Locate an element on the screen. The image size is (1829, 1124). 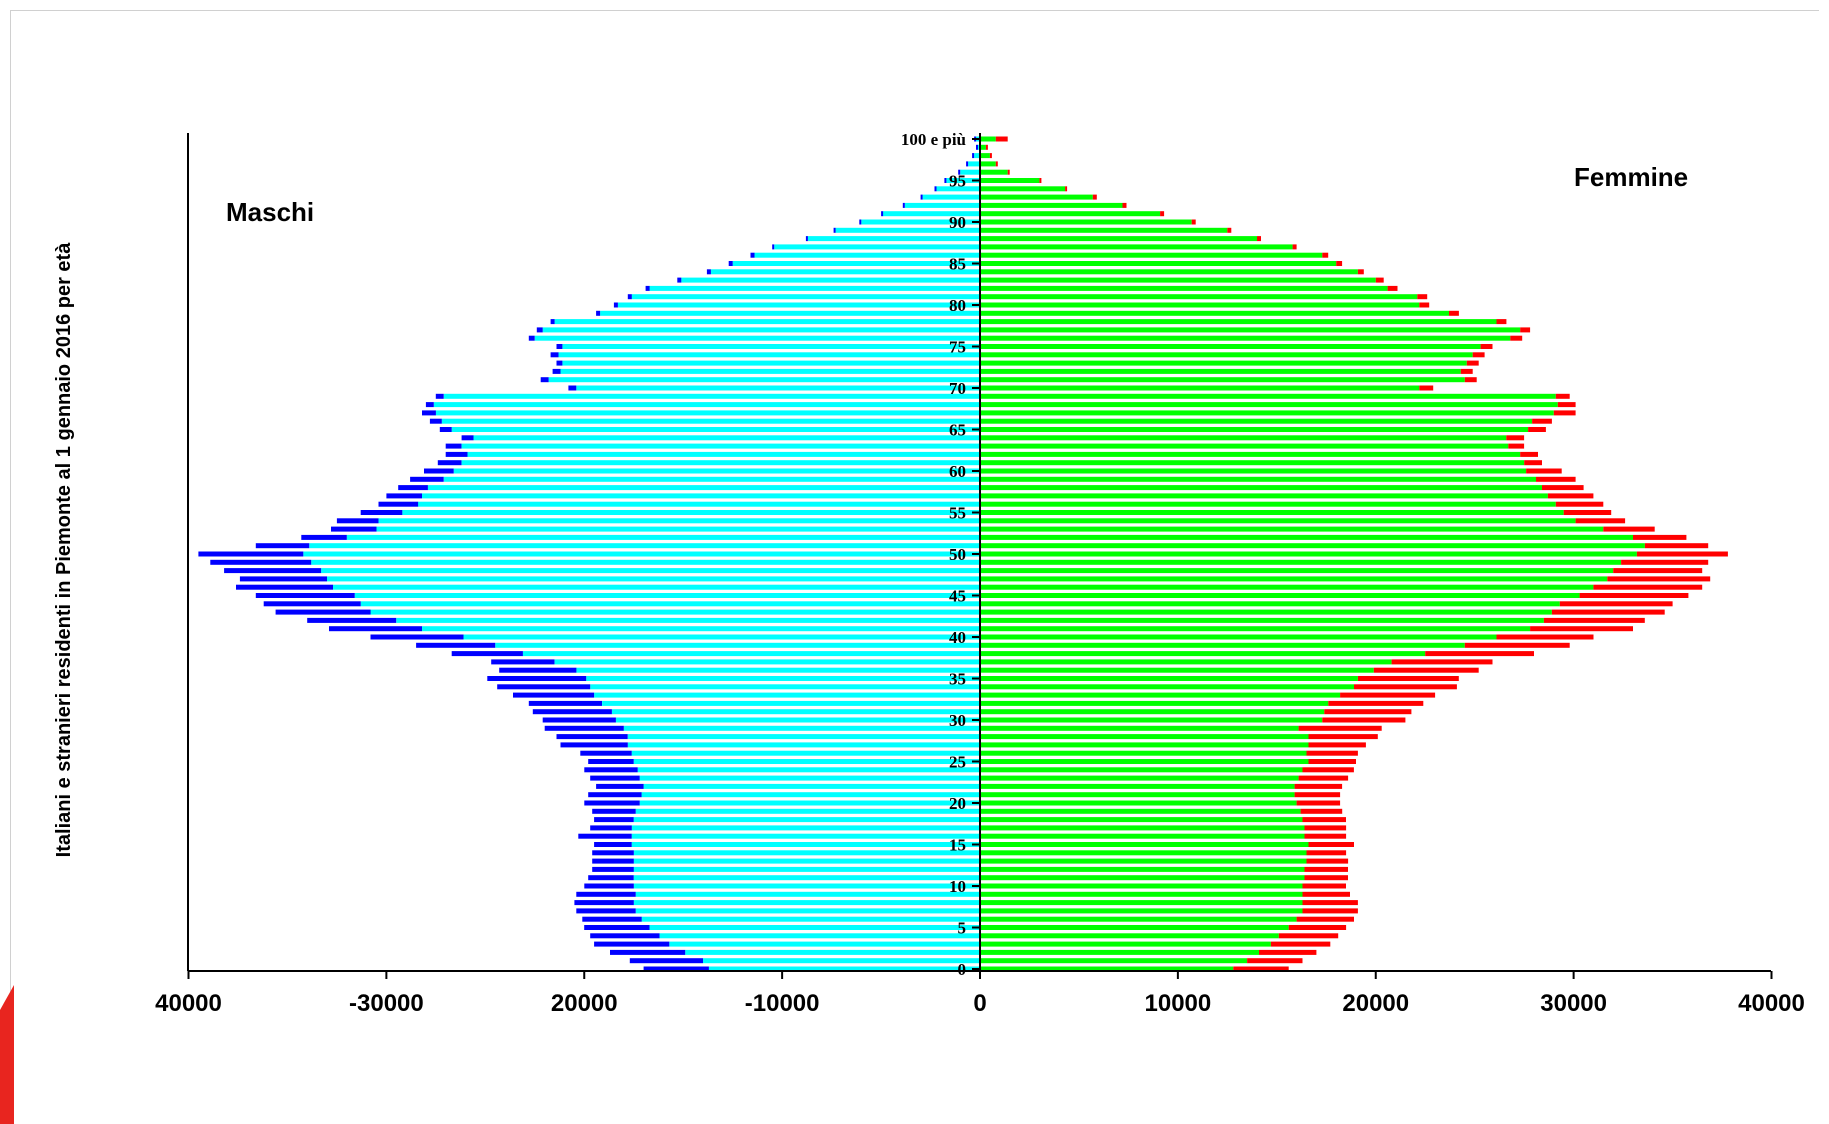
y-tick-label: 45 is located at coordinates (957, 596).